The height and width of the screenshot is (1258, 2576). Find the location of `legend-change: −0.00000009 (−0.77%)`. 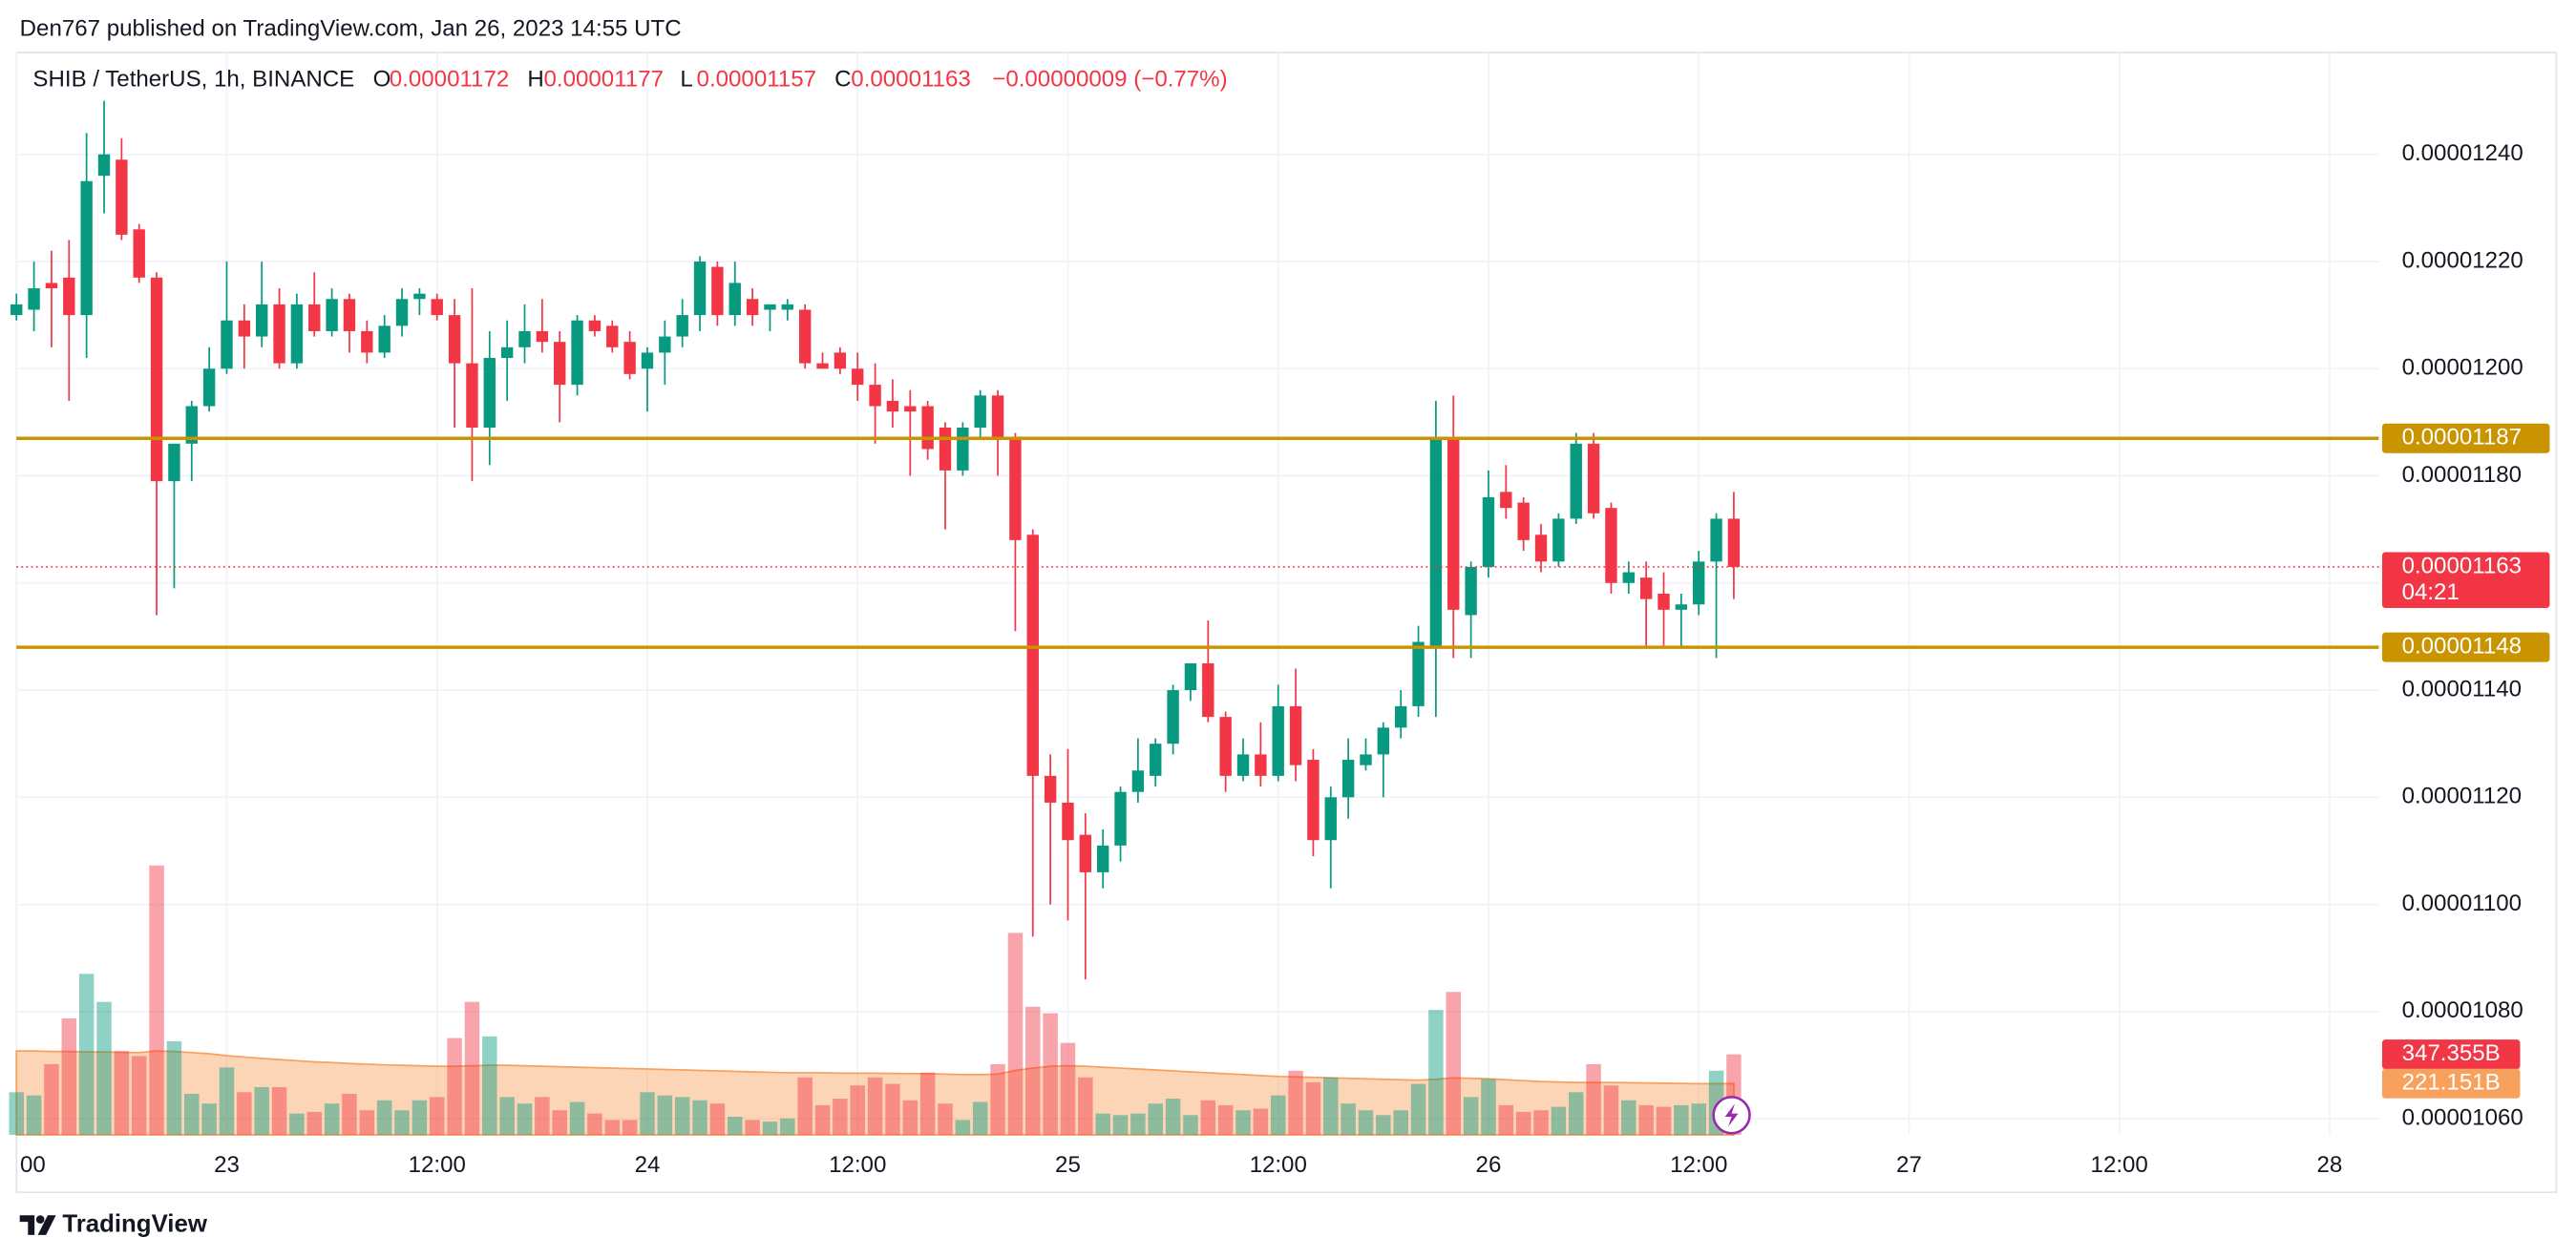

legend-change: −0.00000009 (−0.77%) is located at coordinates (1109, 80).